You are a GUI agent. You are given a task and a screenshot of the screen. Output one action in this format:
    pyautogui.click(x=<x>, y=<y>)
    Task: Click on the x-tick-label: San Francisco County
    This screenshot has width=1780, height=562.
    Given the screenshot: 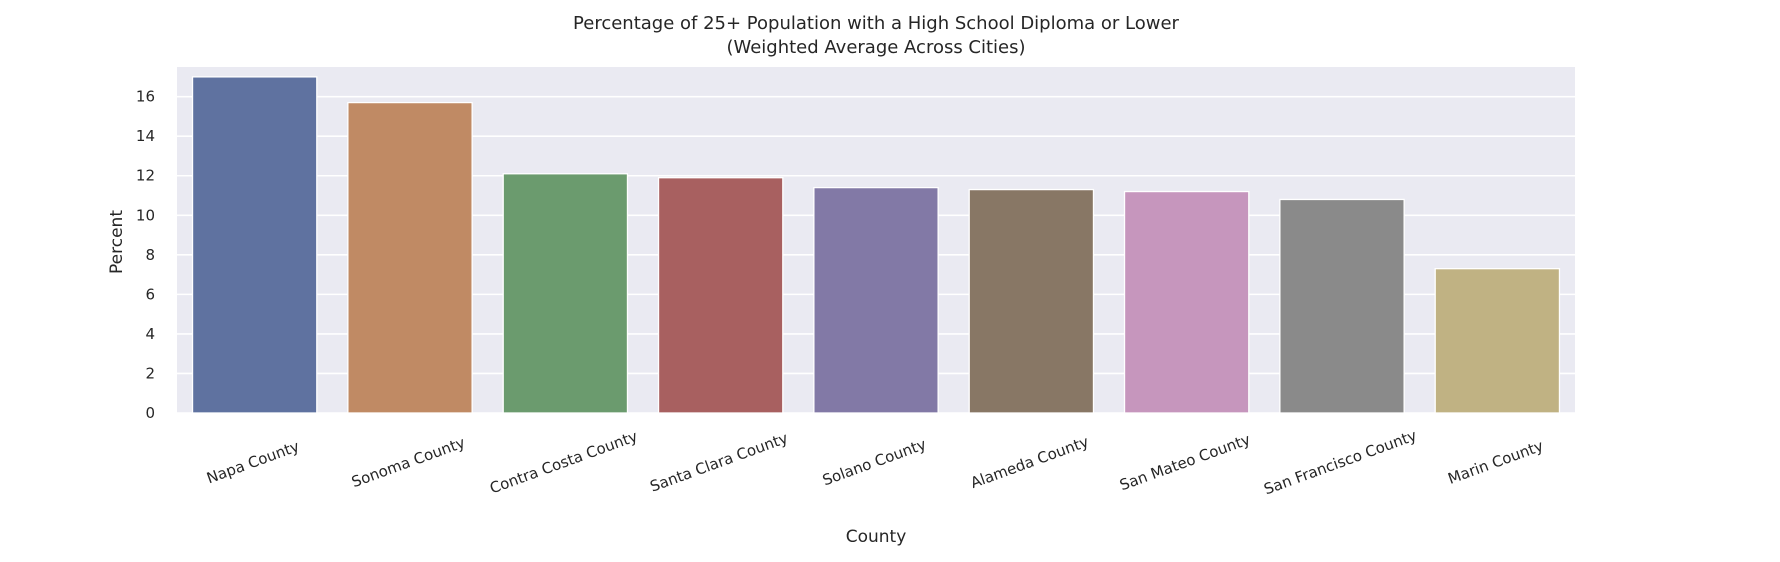 What is the action you would take?
    pyautogui.click(x=1340, y=462)
    